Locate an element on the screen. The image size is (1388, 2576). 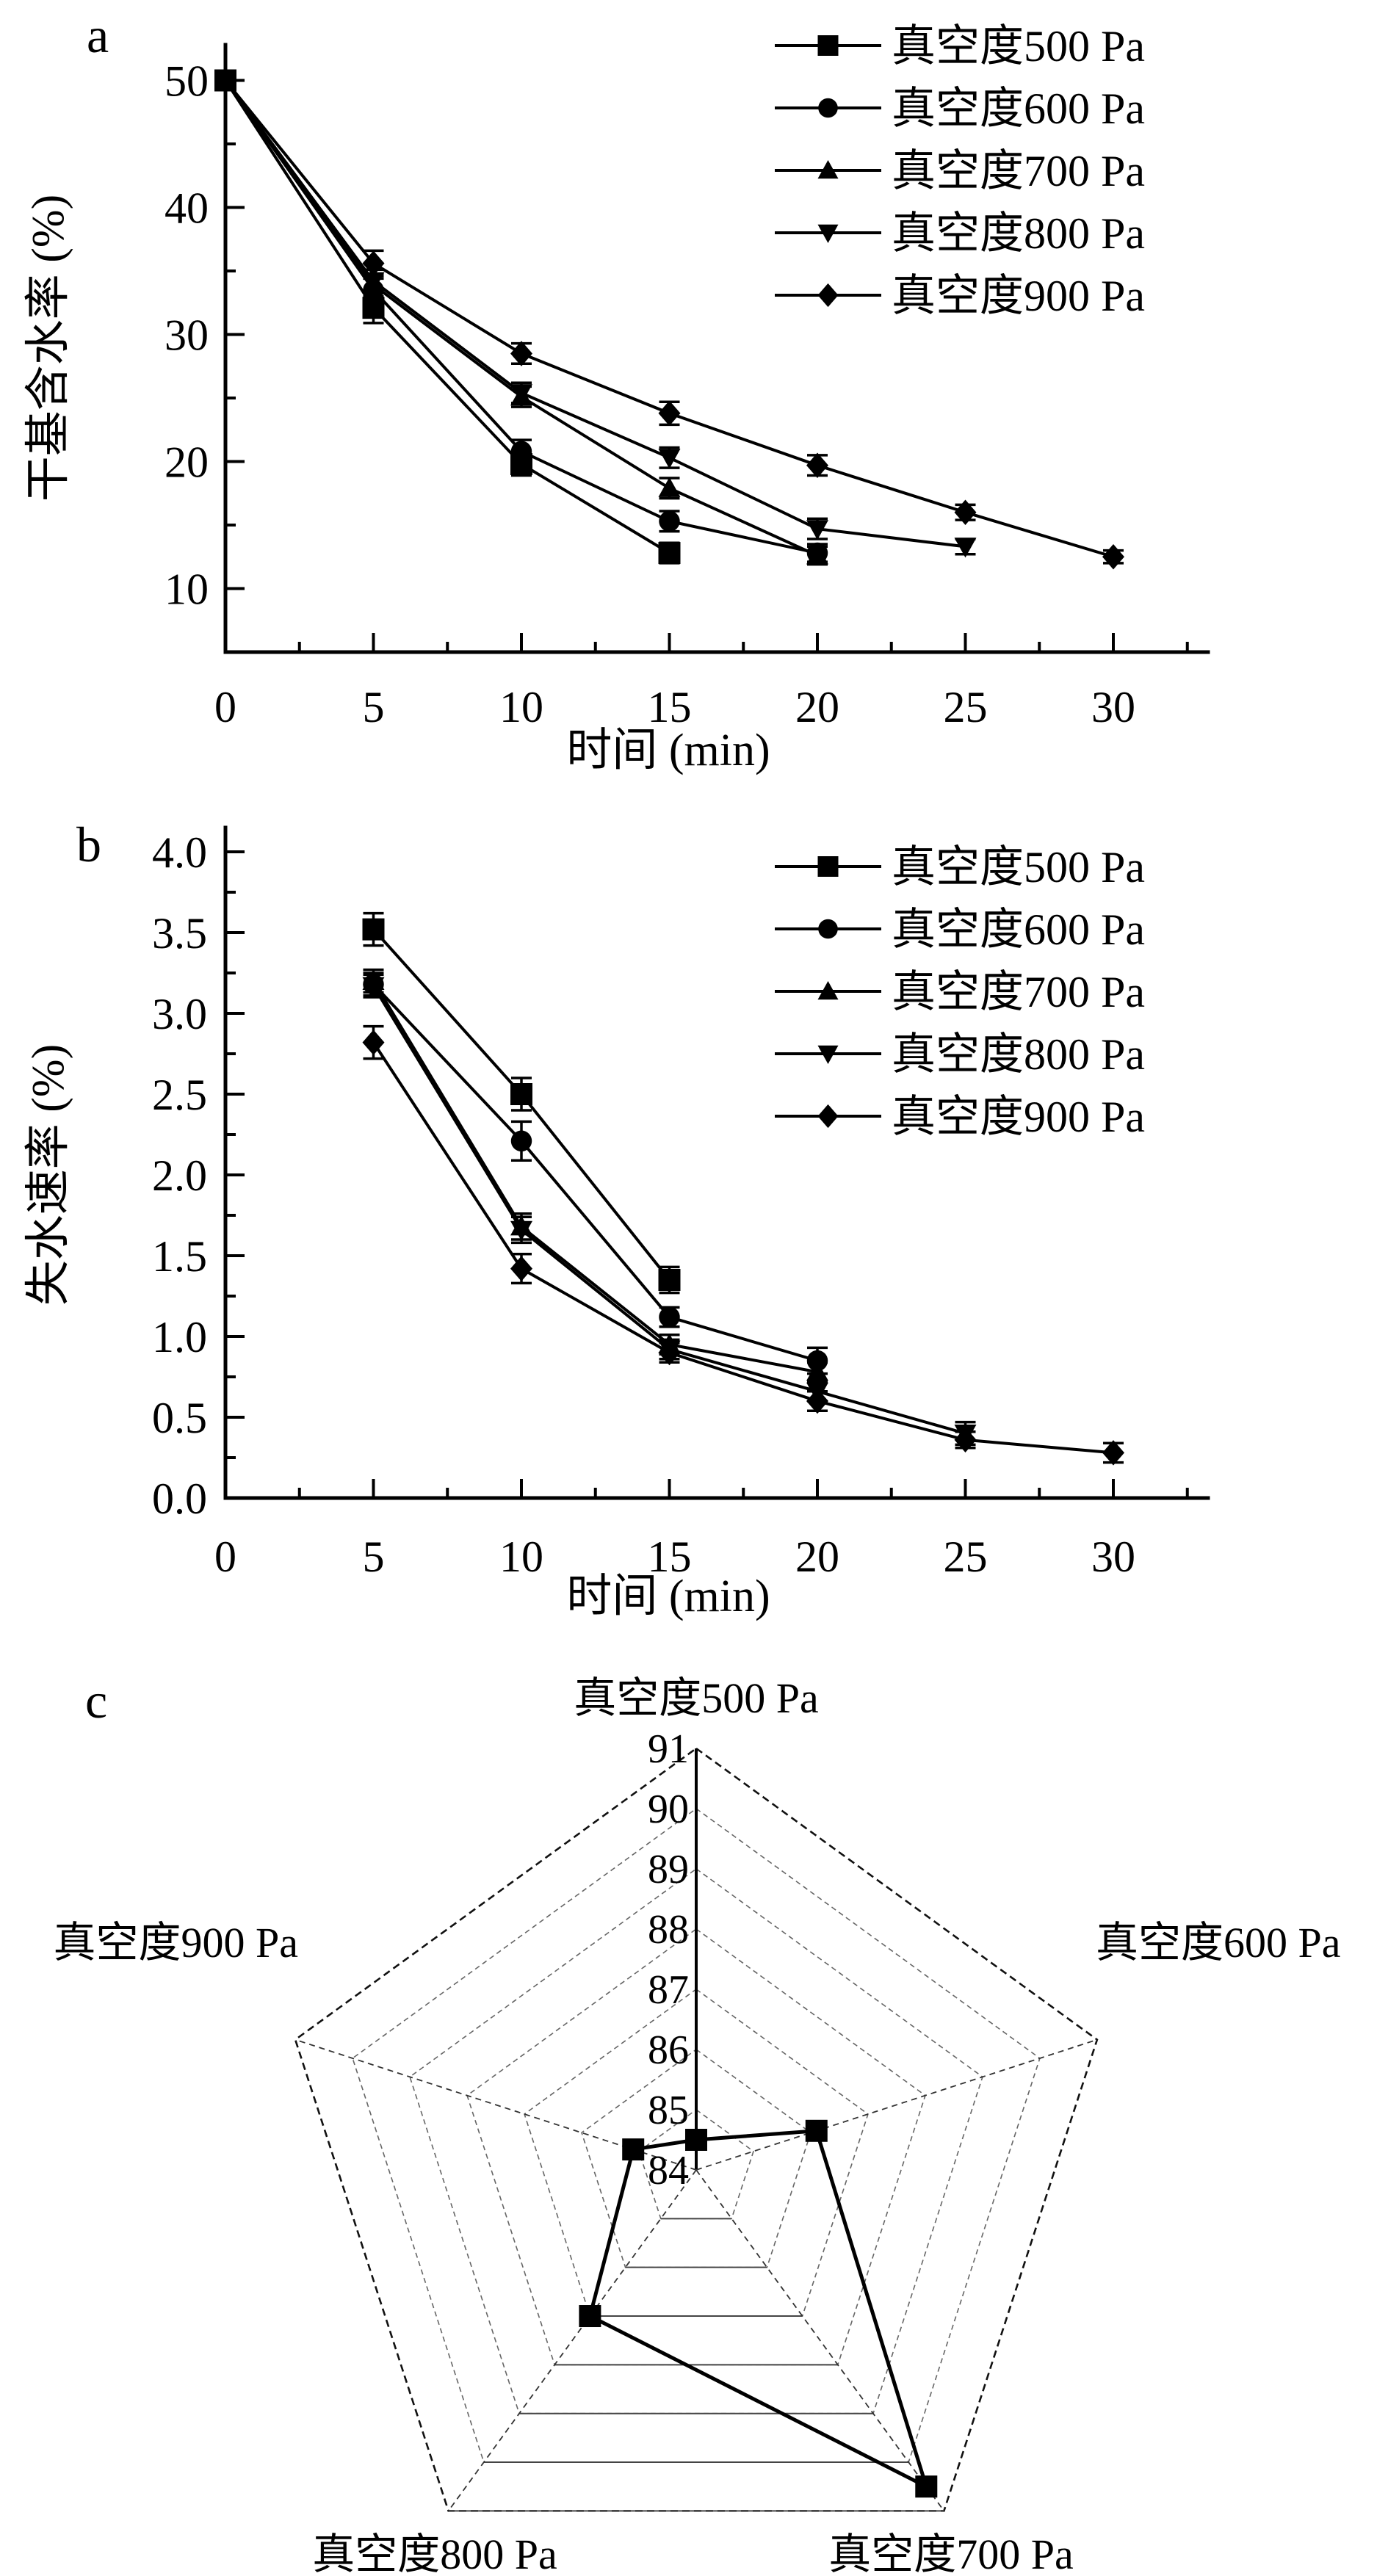
legend-item: 真空度600 Pa is located at coordinates (960, 108).